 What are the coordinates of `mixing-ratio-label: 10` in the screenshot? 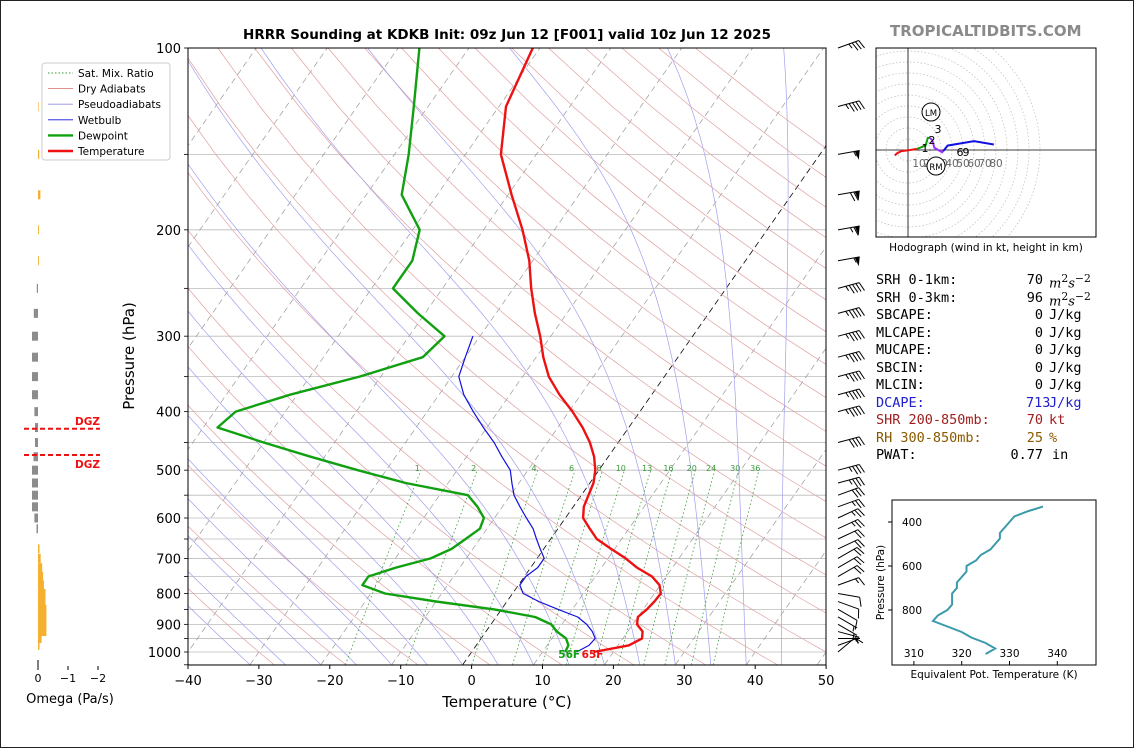 It's located at (621, 468).